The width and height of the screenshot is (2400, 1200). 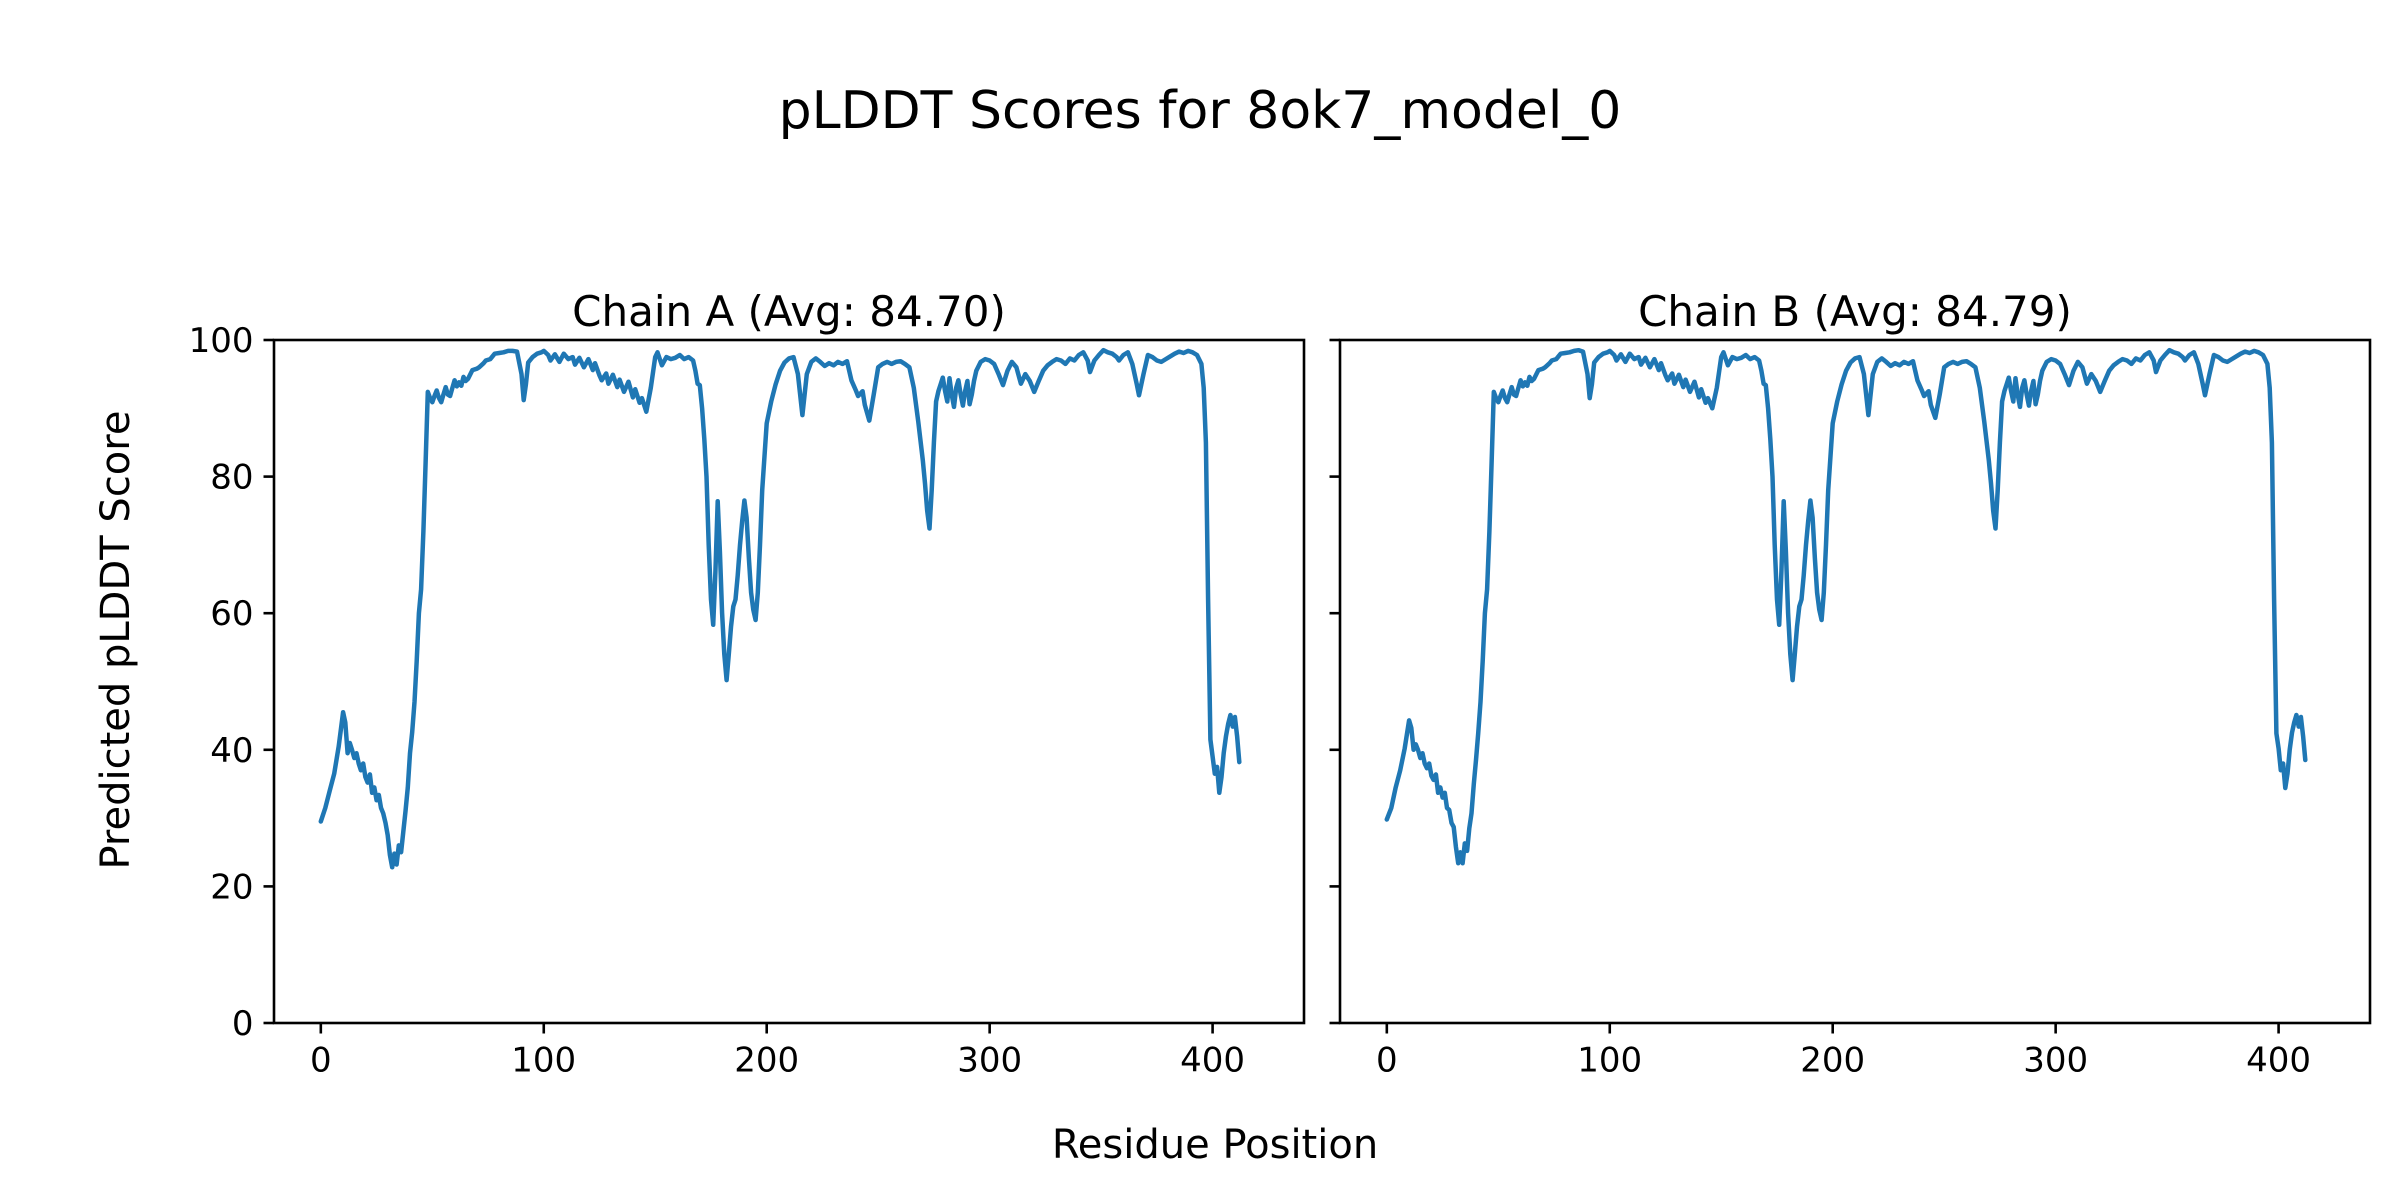 What do you see at coordinates (231, 887) in the screenshot?
I see `y-tick-label: 20` at bounding box center [231, 887].